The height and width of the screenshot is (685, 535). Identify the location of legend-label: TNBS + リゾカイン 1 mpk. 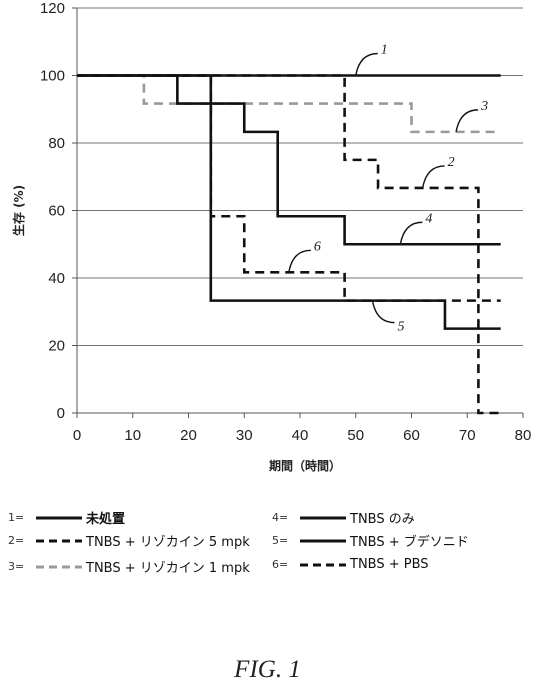
(168, 568).